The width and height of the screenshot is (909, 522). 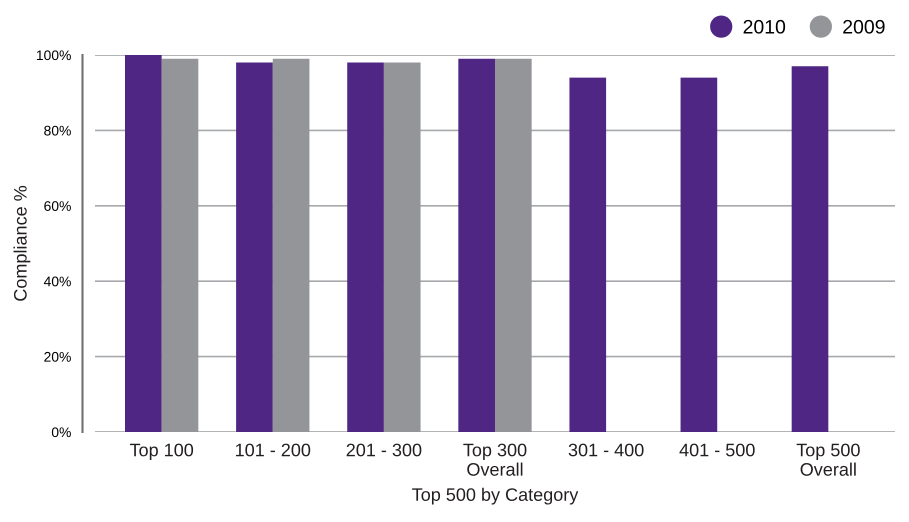 What do you see at coordinates (57, 281) in the screenshot?
I see `y-tick-label: 40%` at bounding box center [57, 281].